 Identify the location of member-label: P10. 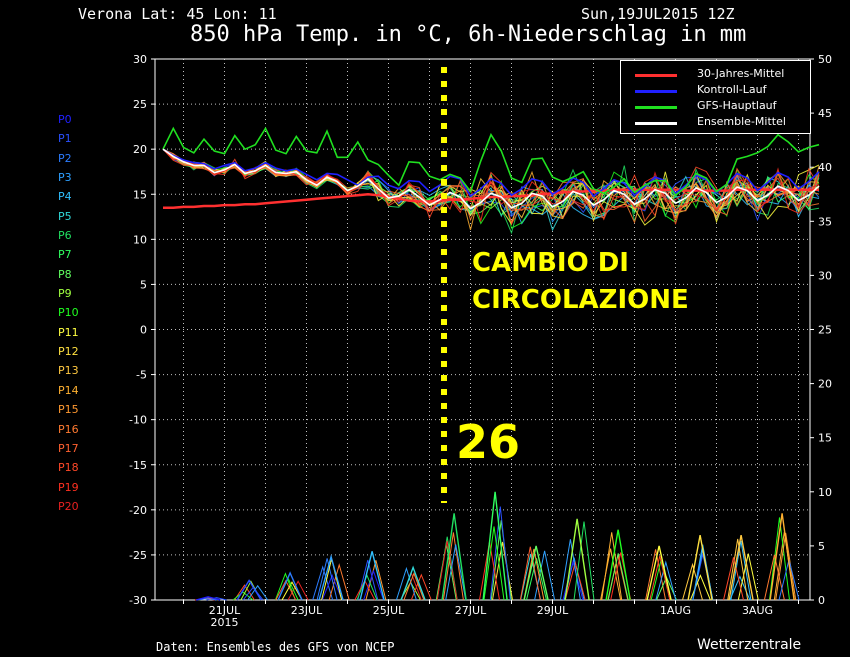
(68, 313).